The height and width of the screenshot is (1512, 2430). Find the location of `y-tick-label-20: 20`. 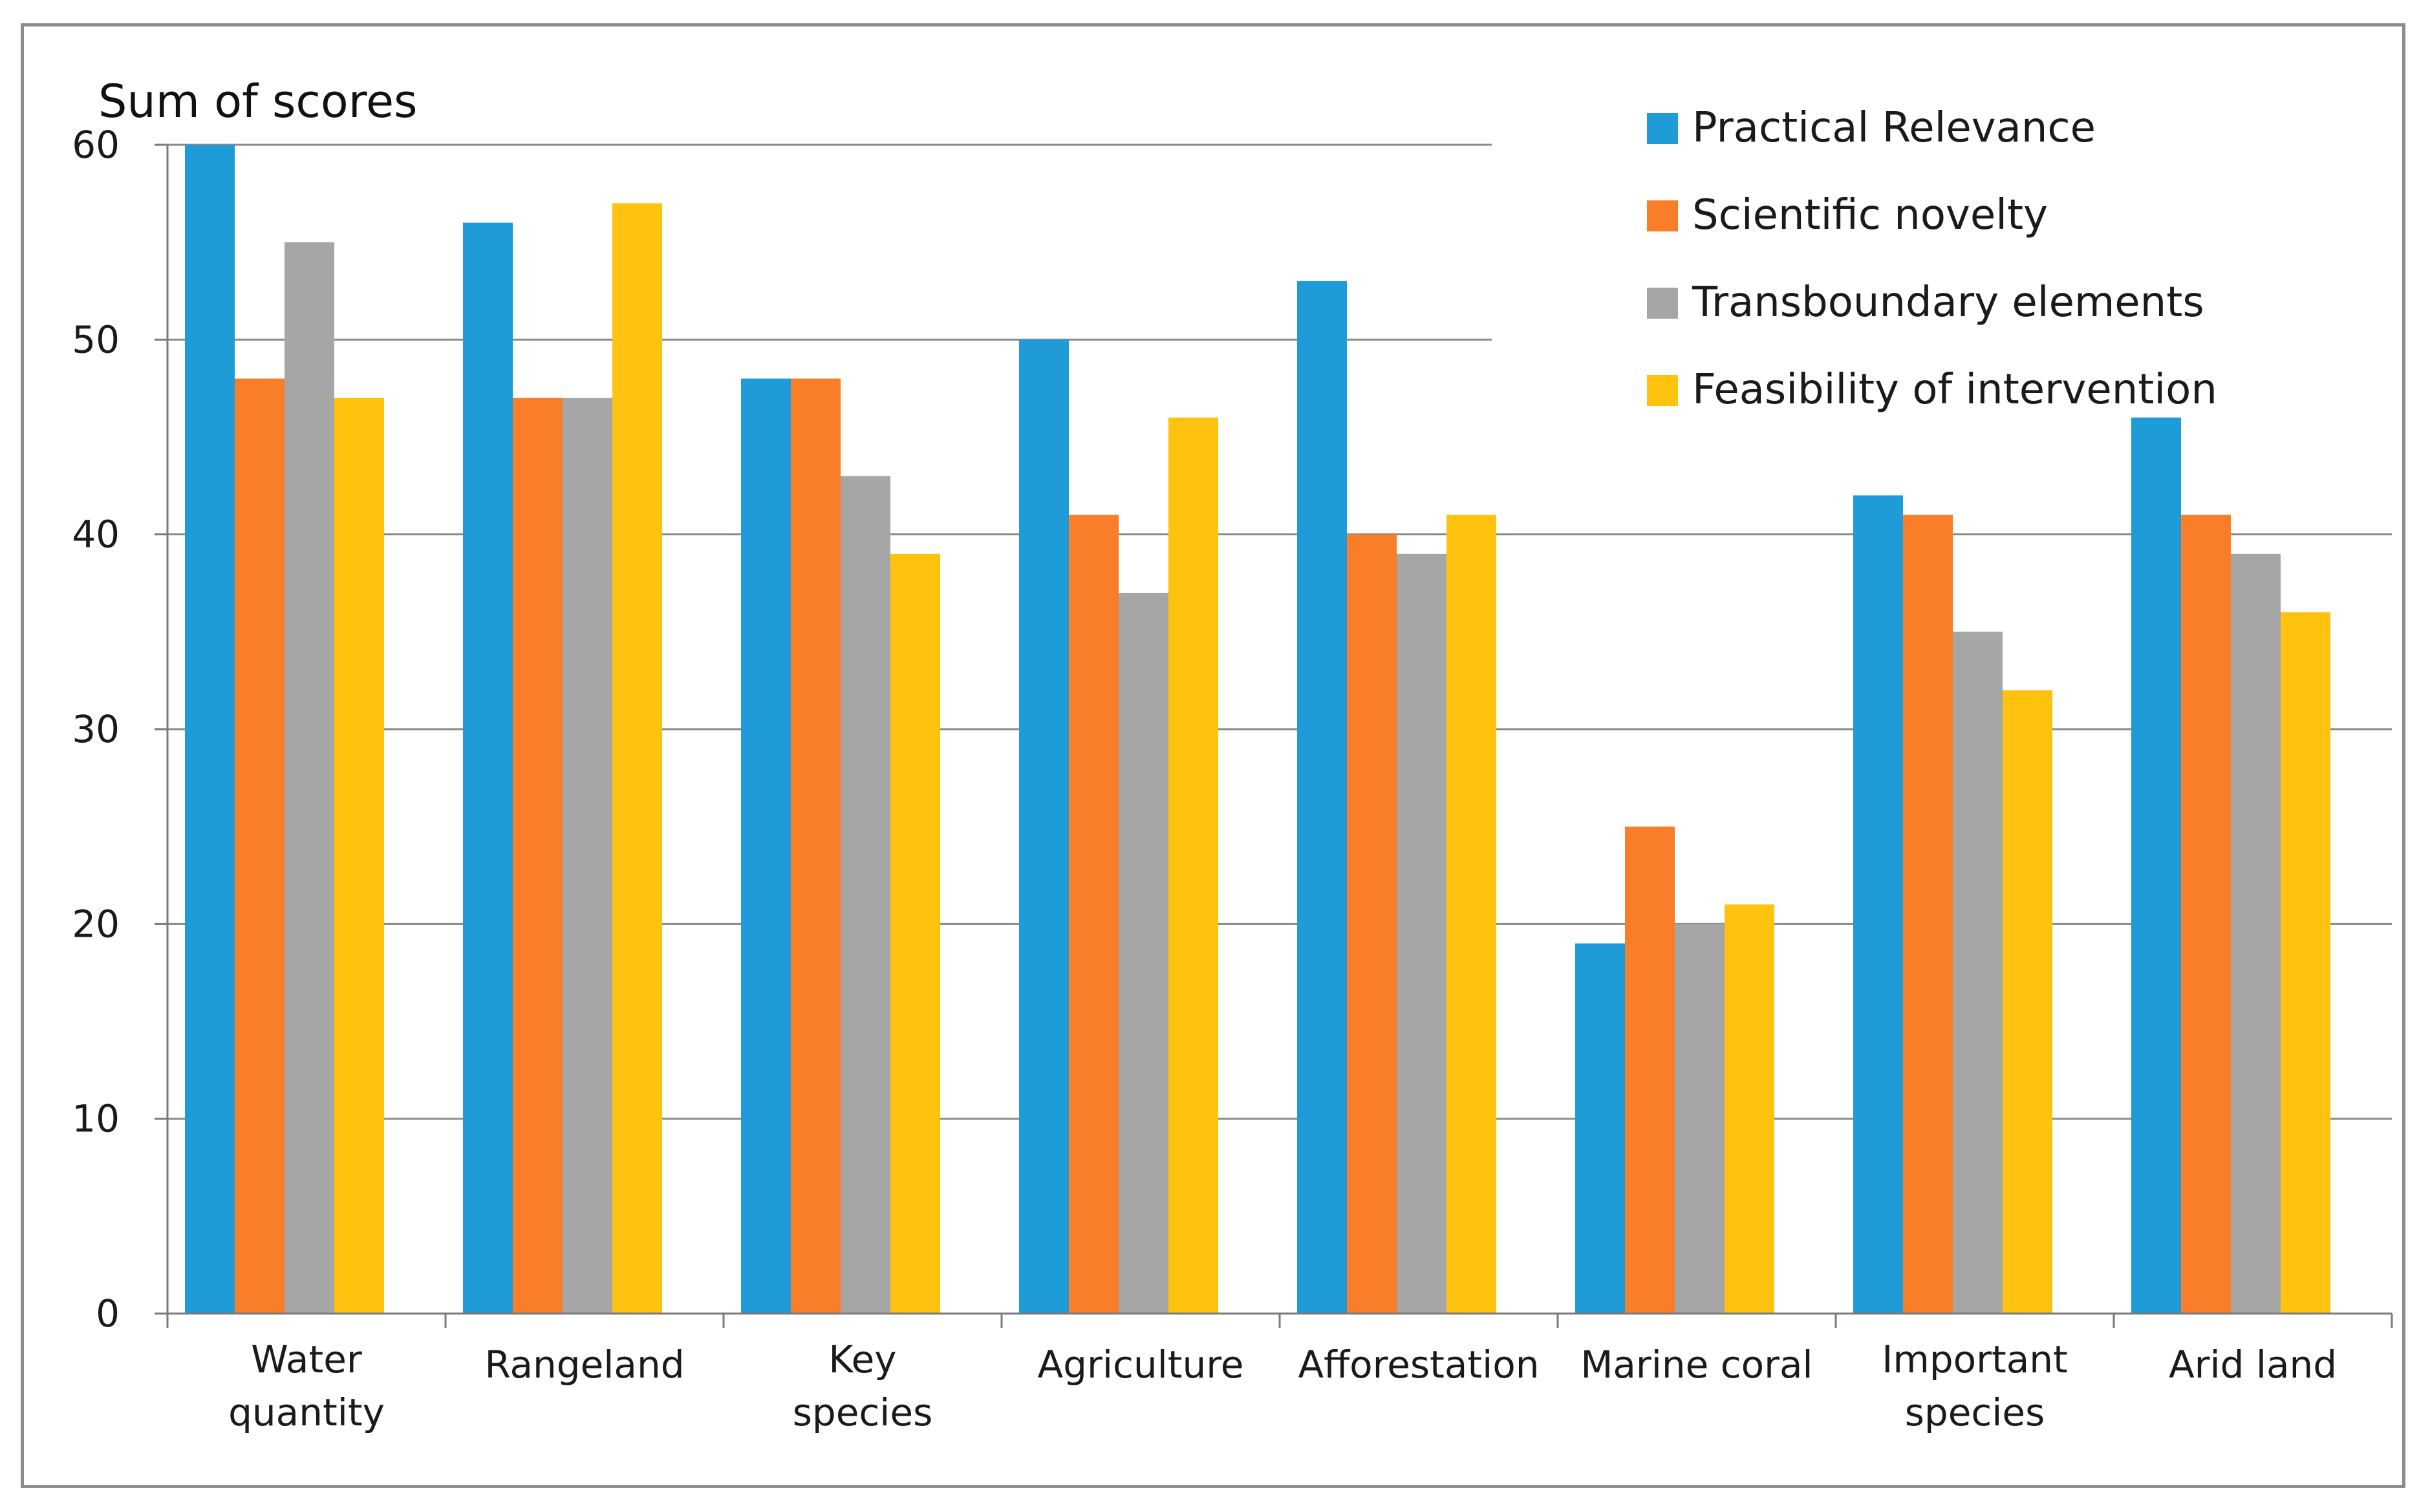

y-tick-label-20: 20 is located at coordinates (96, 924).